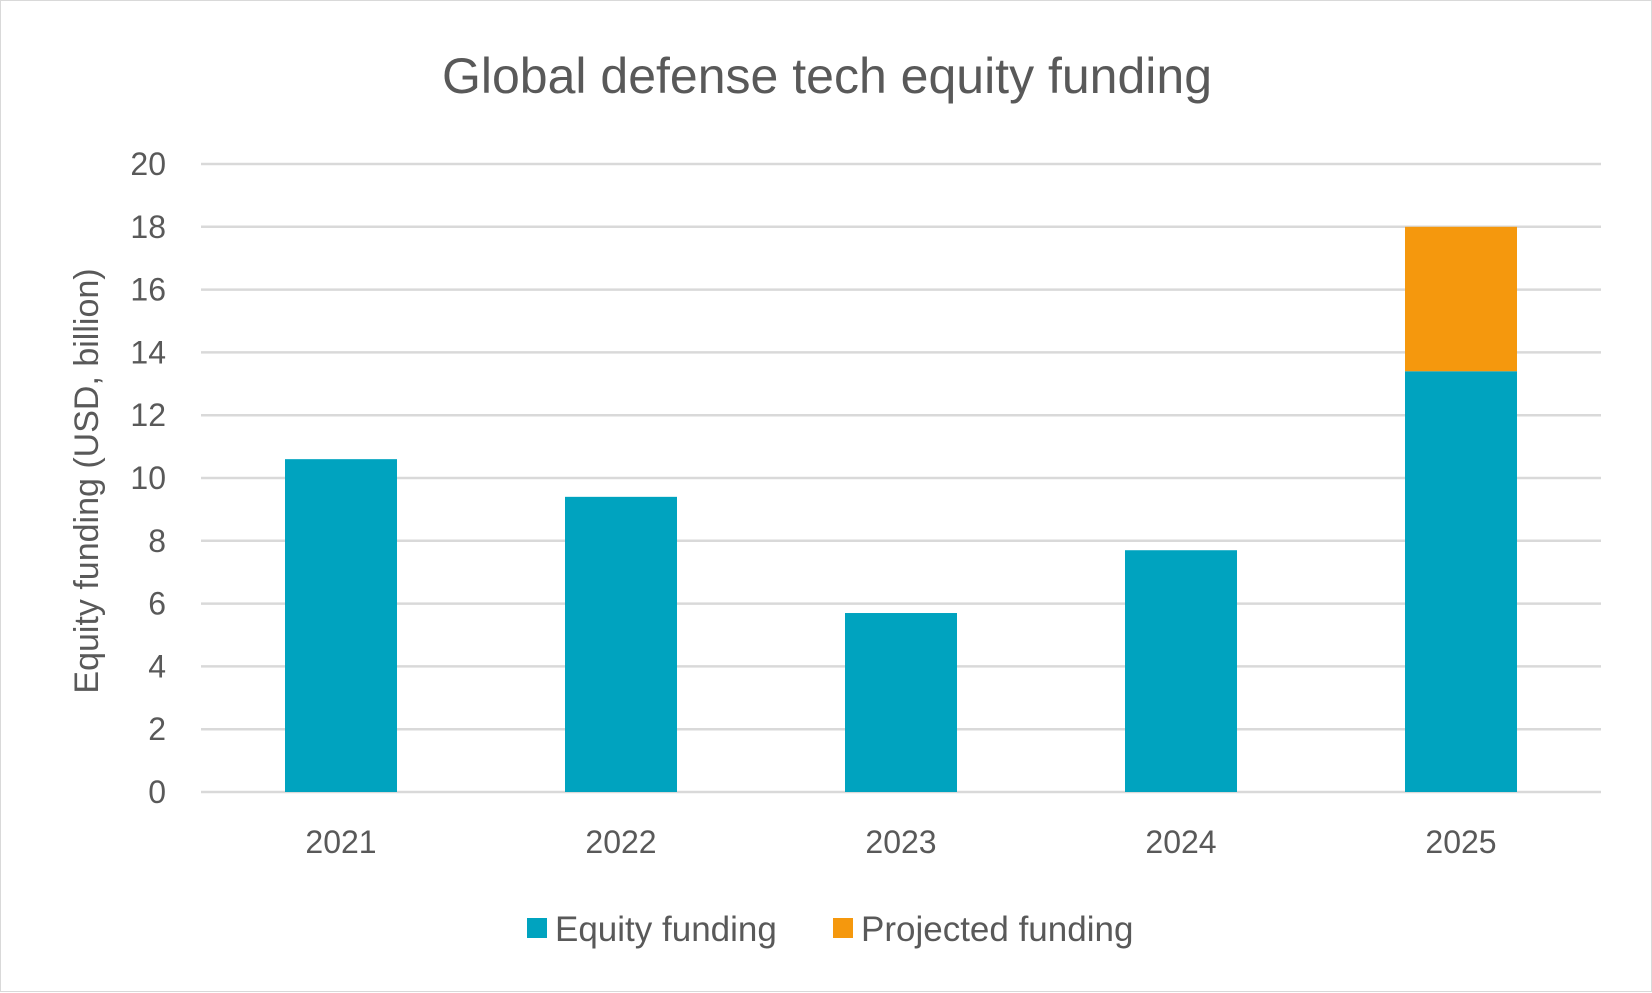  What do you see at coordinates (827, 76) in the screenshot?
I see `chart-title: Global defense tech equity funding` at bounding box center [827, 76].